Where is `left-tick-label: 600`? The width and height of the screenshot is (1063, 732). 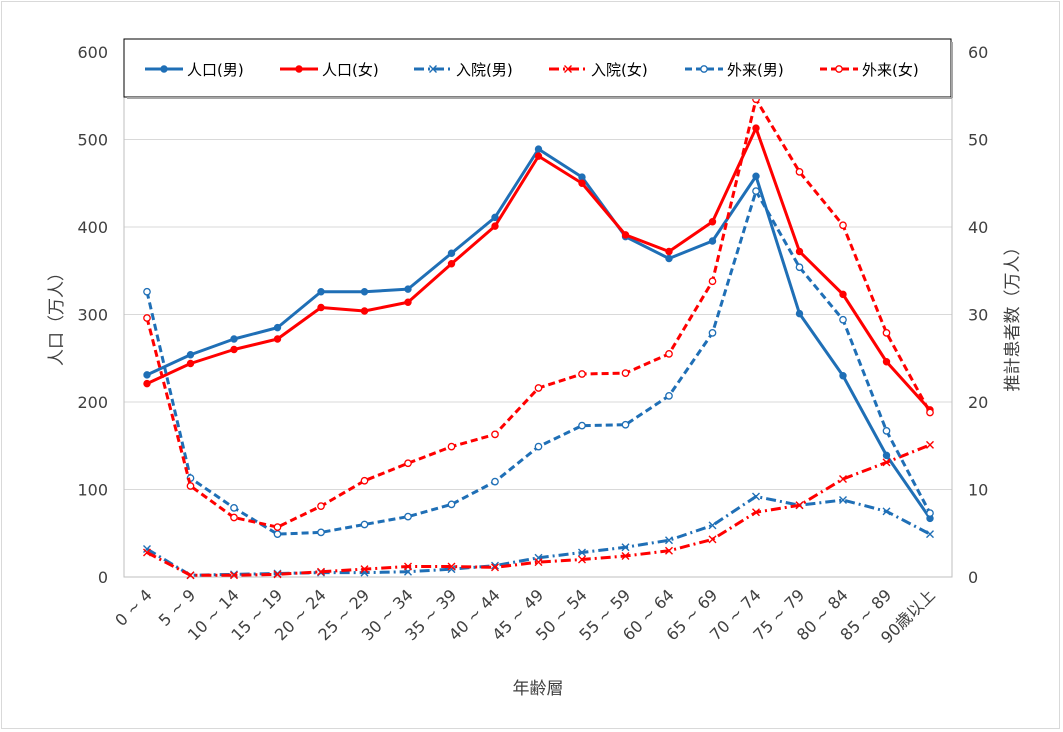
left-tick-label: 600 is located at coordinates (92, 52).